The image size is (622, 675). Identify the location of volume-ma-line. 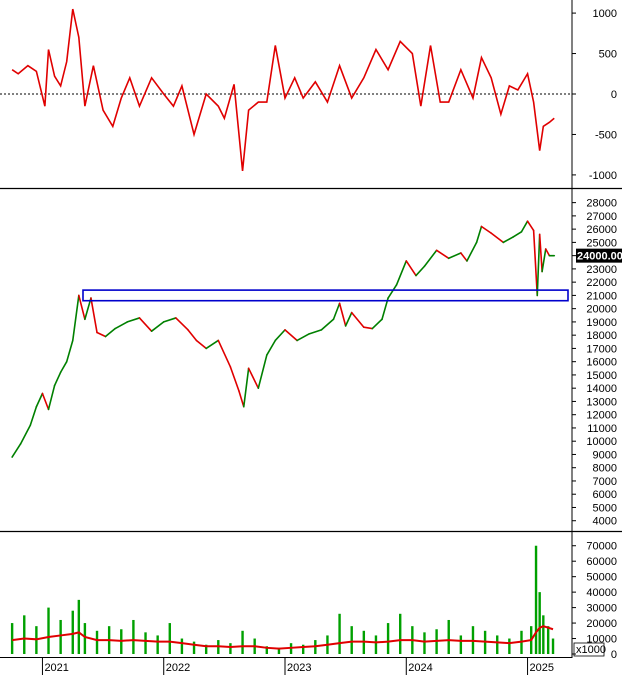
(283, 637).